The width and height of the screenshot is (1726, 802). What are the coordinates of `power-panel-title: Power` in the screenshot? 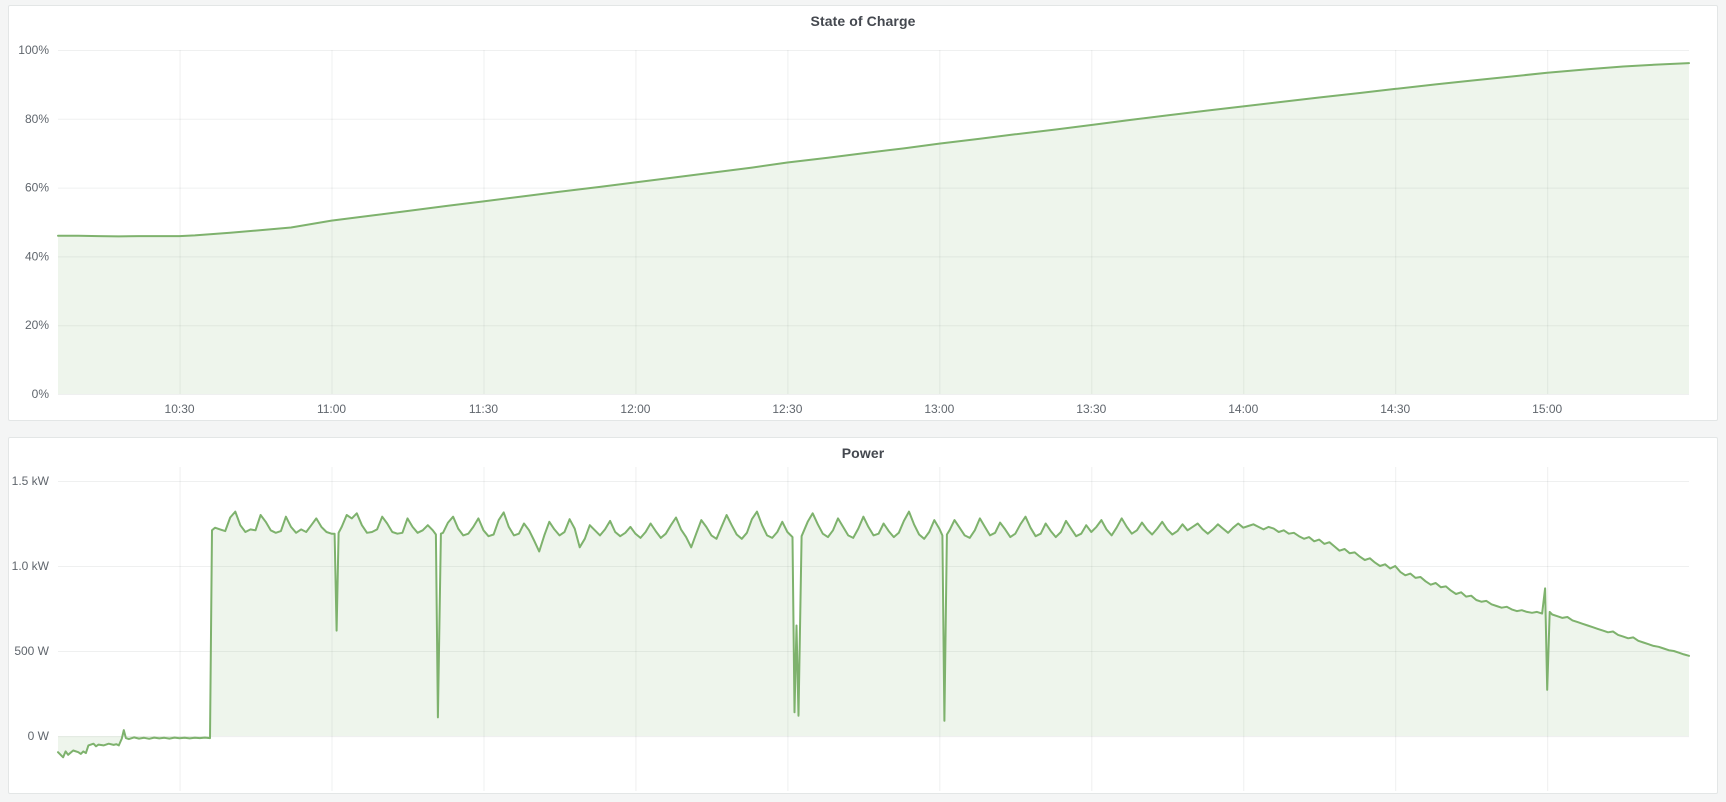 It's located at (863, 453).